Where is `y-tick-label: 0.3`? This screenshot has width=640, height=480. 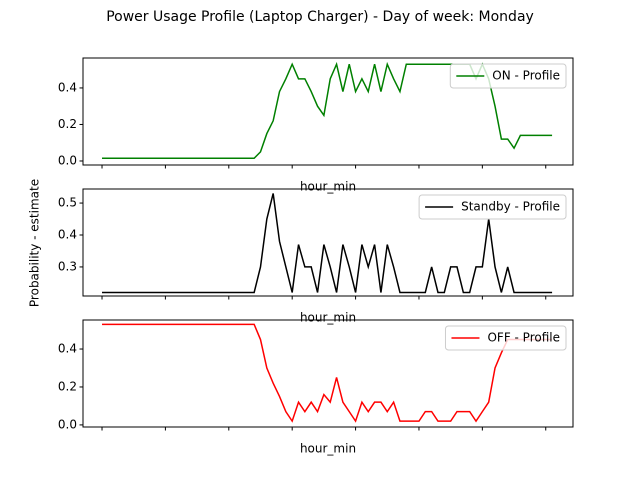 y-tick-label: 0.3 is located at coordinates (67, 266).